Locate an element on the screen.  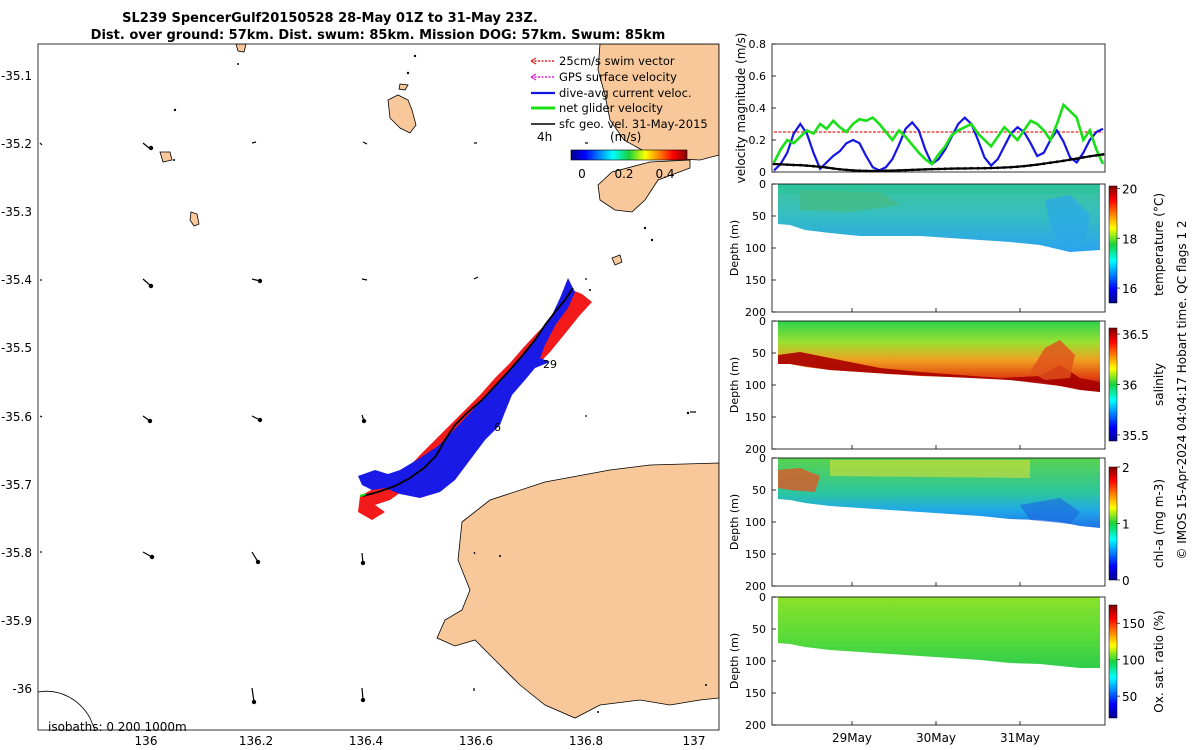
salinity-deep-red is located at coordinates (939, 372).